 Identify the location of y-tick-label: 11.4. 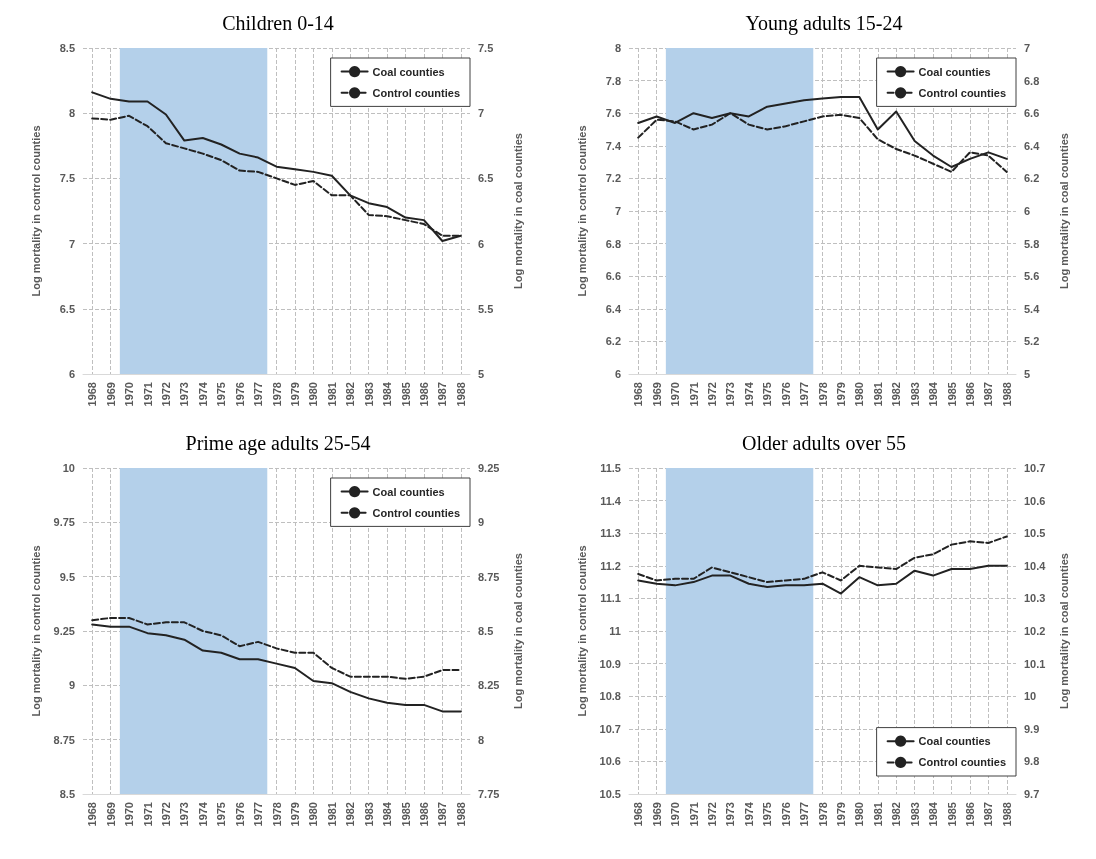
(611, 500).